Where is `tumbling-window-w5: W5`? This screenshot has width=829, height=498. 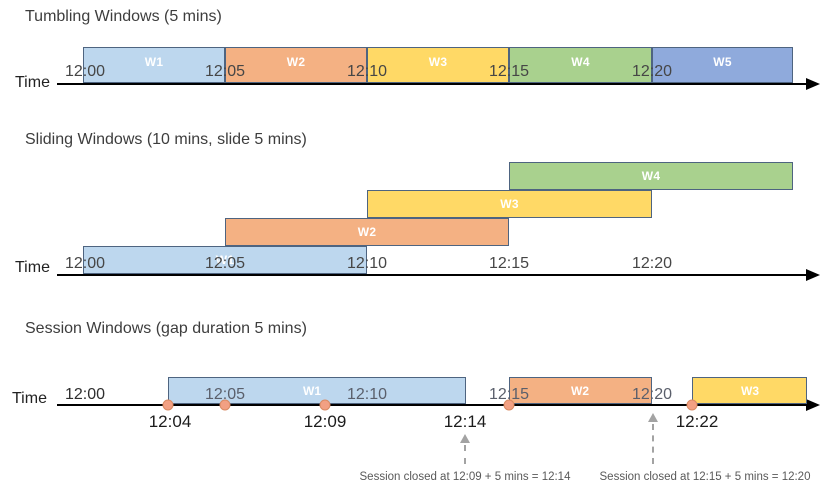 tumbling-window-w5: W5 is located at coordinates (722, 65).